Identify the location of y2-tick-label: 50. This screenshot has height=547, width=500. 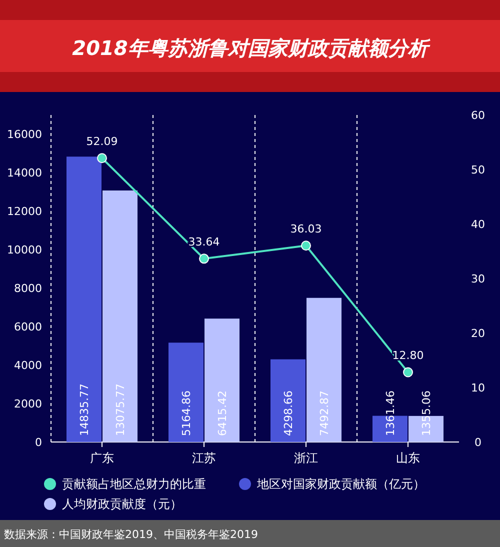
(478, 170).